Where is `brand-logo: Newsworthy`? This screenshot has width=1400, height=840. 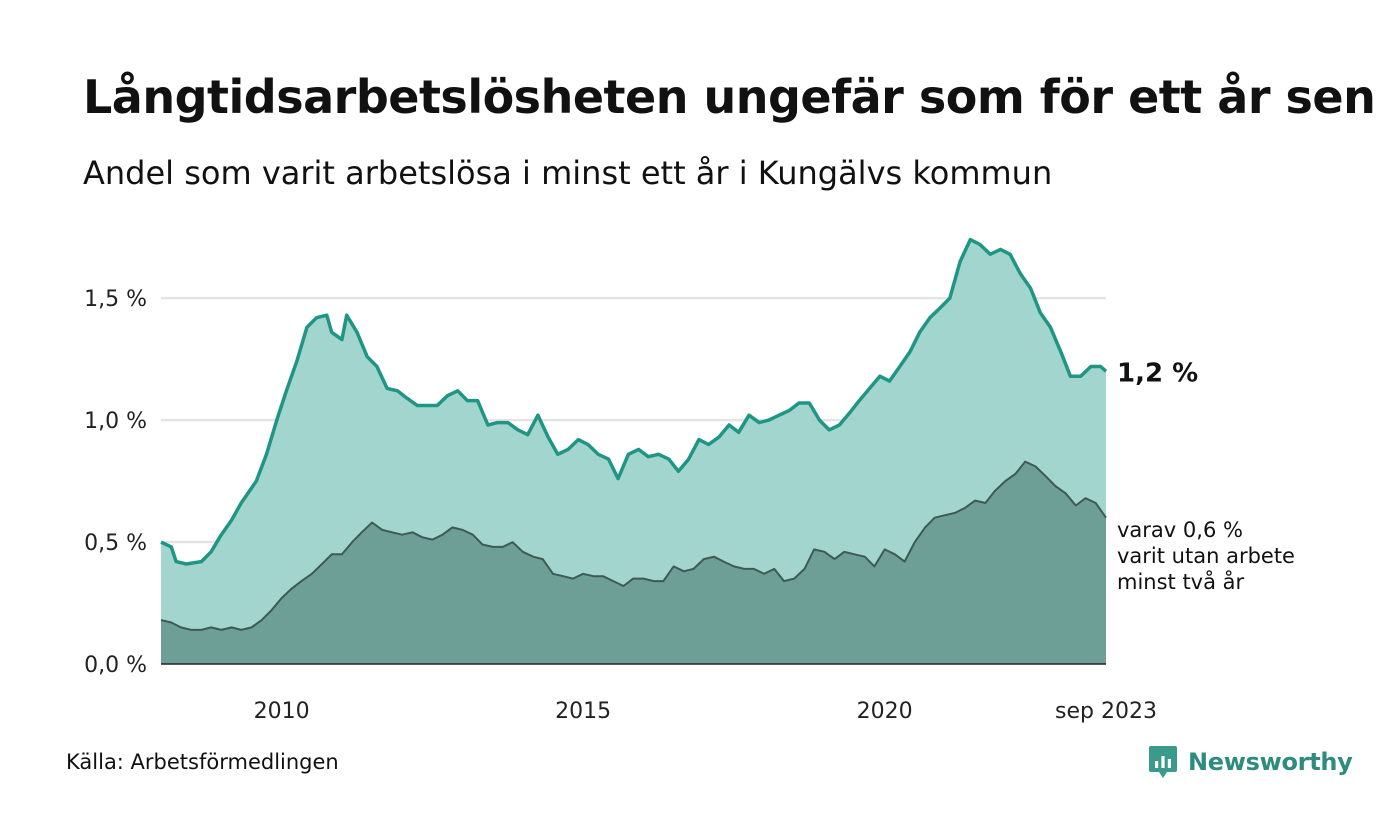 brand-logo: Newsworthy is located at coordinates (1250, 762).